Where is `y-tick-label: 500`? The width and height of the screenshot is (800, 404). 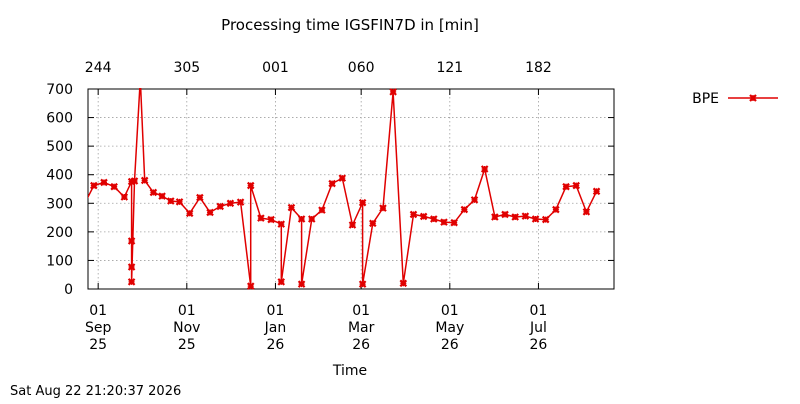
y-tick-label: 500 is located at coordinates (59, 147).